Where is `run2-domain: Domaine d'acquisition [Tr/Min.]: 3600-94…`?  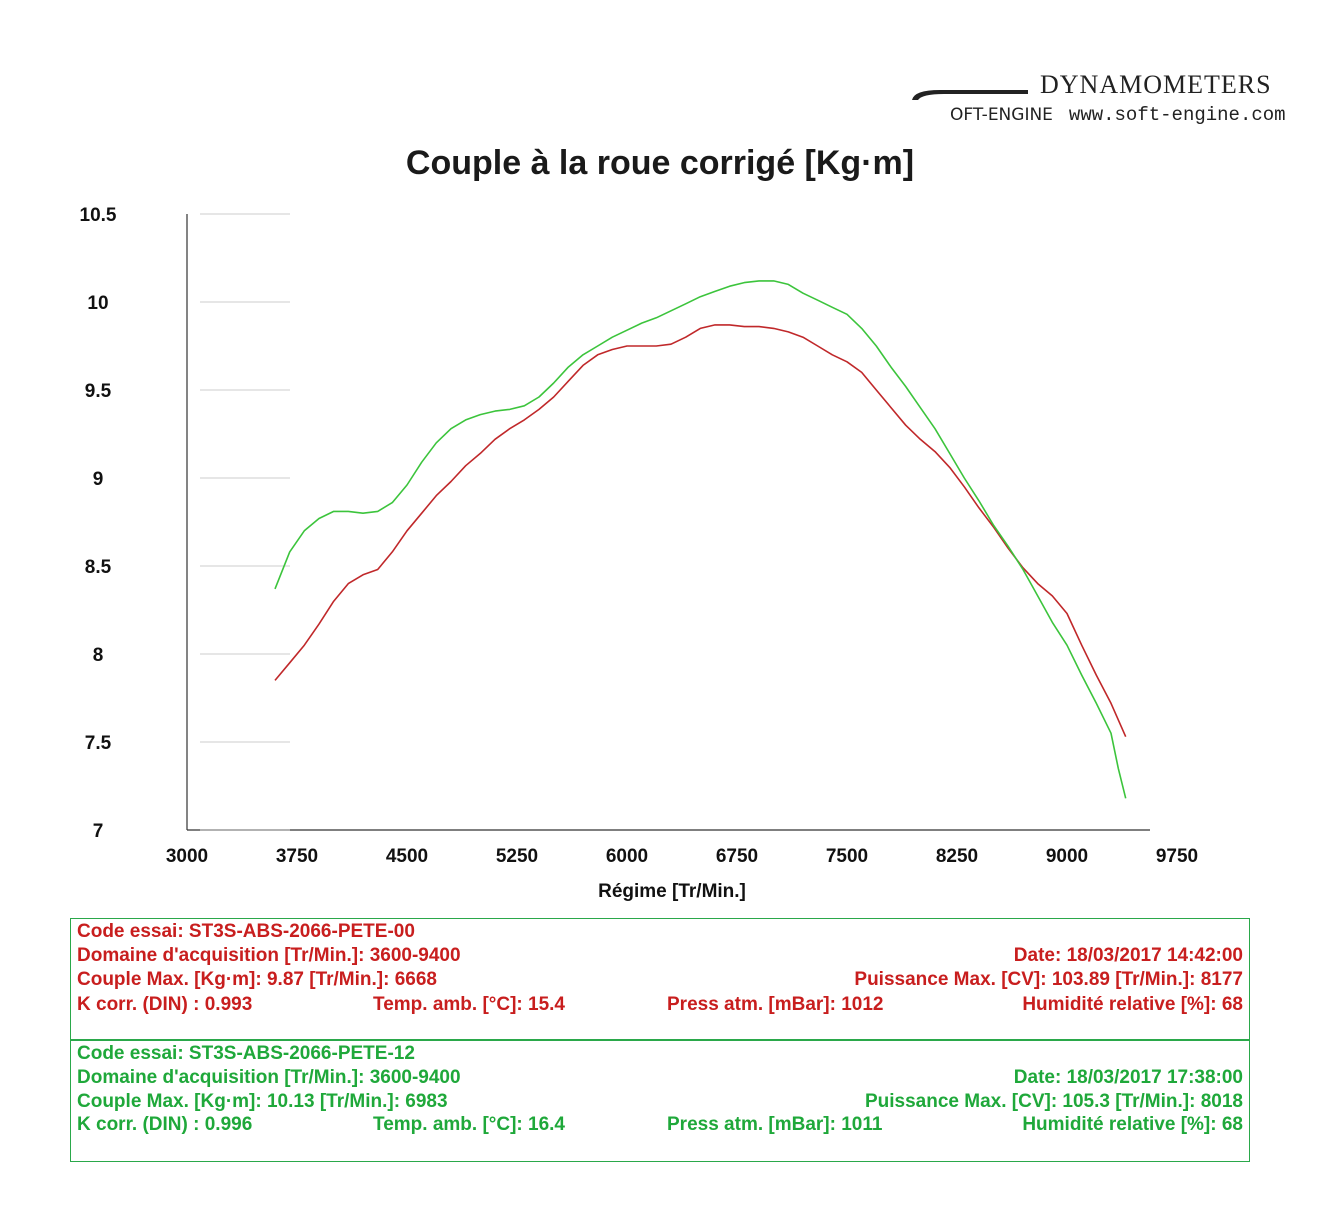 run2-domain: Domaine d'acquisition [Tr/Min.]: 3600-94… is located at coordinates (269, 1077).